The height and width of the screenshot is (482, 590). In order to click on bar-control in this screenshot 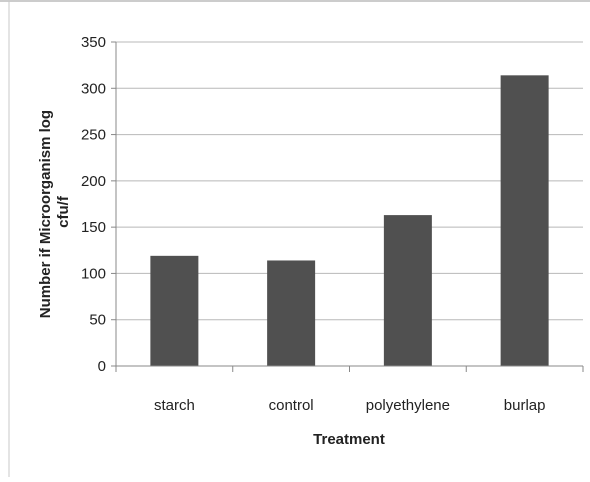, I will do `click(291, 313)`.